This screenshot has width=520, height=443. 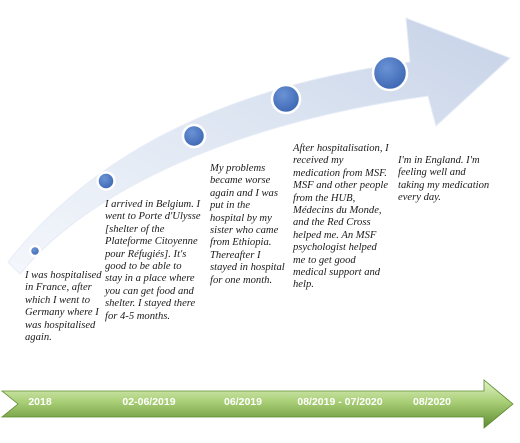 I want to click on timeline-label-2: 02-06/2019, so click(x=149, y=402).